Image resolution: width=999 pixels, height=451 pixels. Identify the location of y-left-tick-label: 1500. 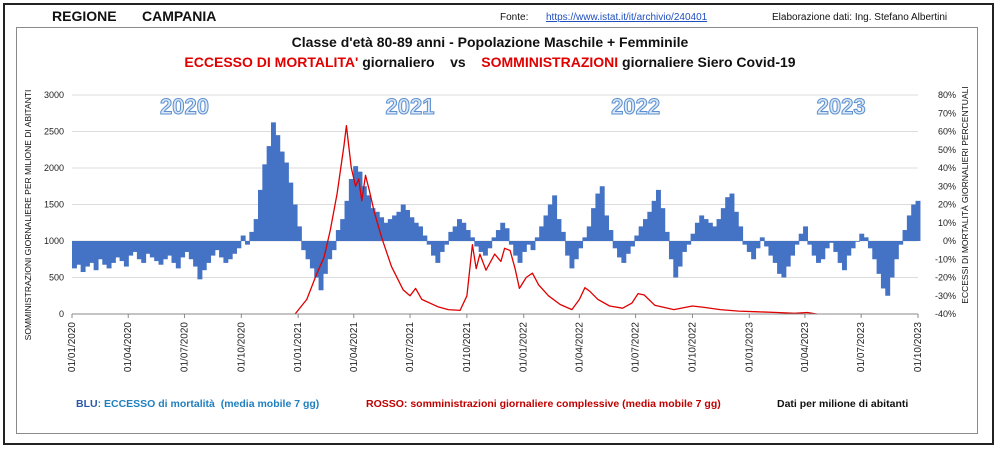
(54, 205).